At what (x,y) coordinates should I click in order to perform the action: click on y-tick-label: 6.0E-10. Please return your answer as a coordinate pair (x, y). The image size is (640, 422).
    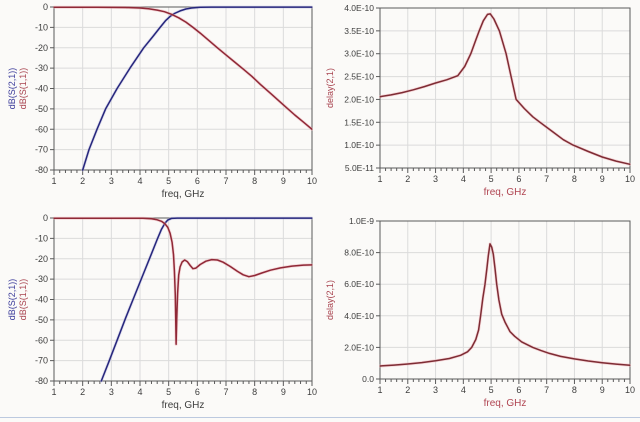
    Looking at the image, I should click on (359, 284).